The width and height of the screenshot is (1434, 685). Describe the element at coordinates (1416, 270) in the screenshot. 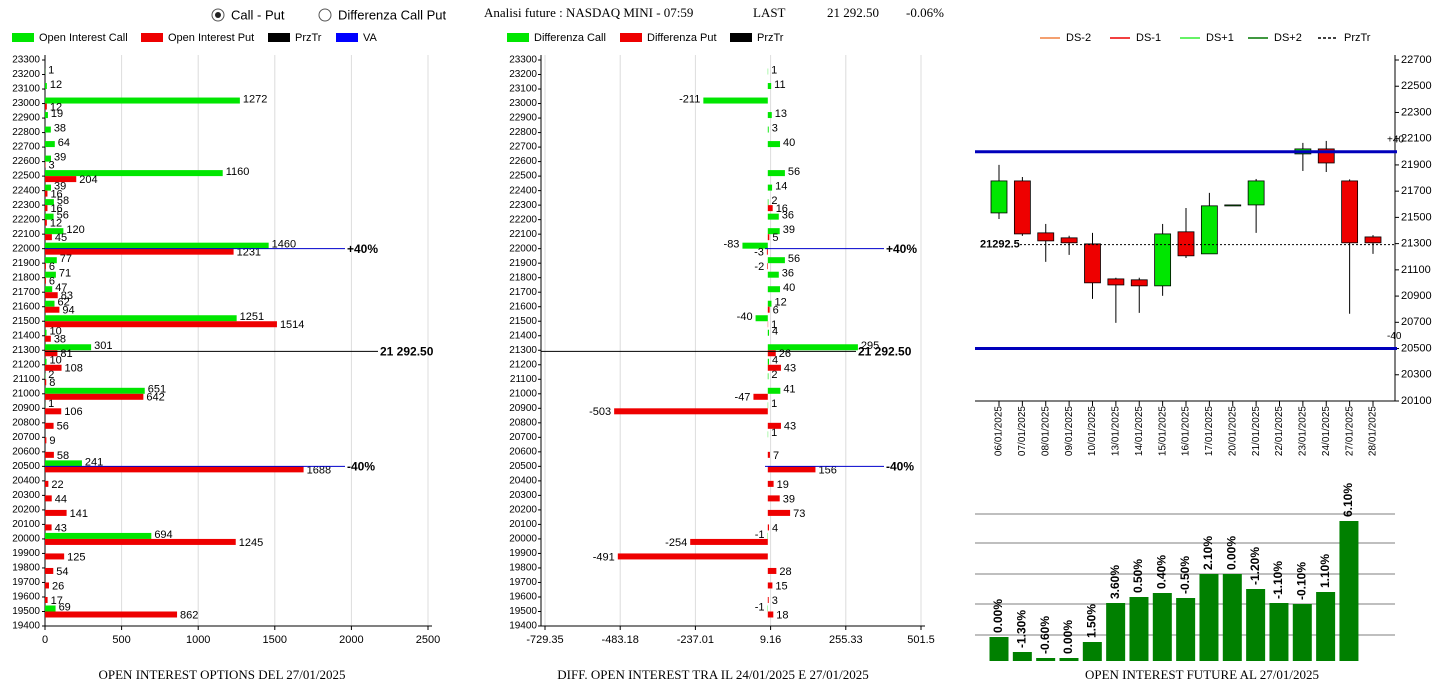

I see `y-tick-label: 21100` at that location.